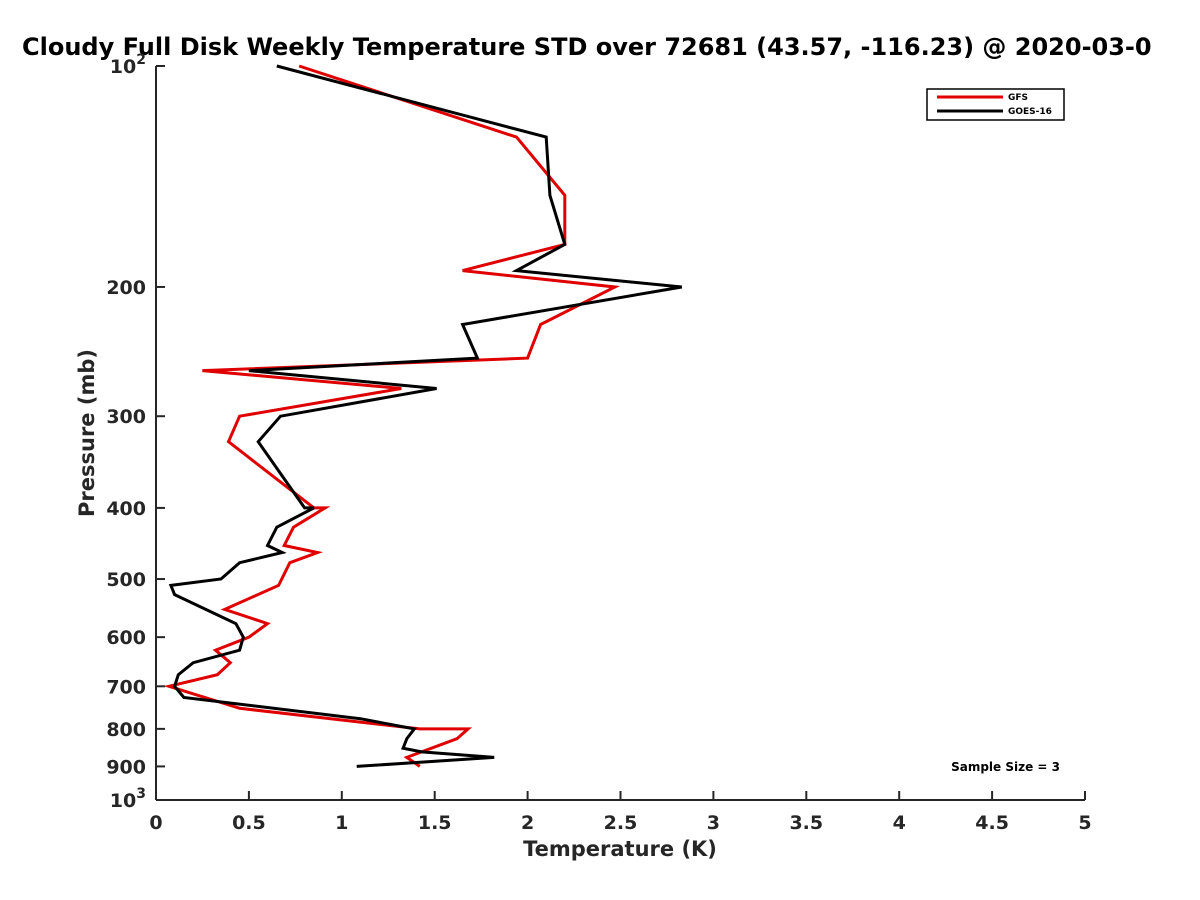  I want to click on y-tick-label: 10², so click(128, 65).